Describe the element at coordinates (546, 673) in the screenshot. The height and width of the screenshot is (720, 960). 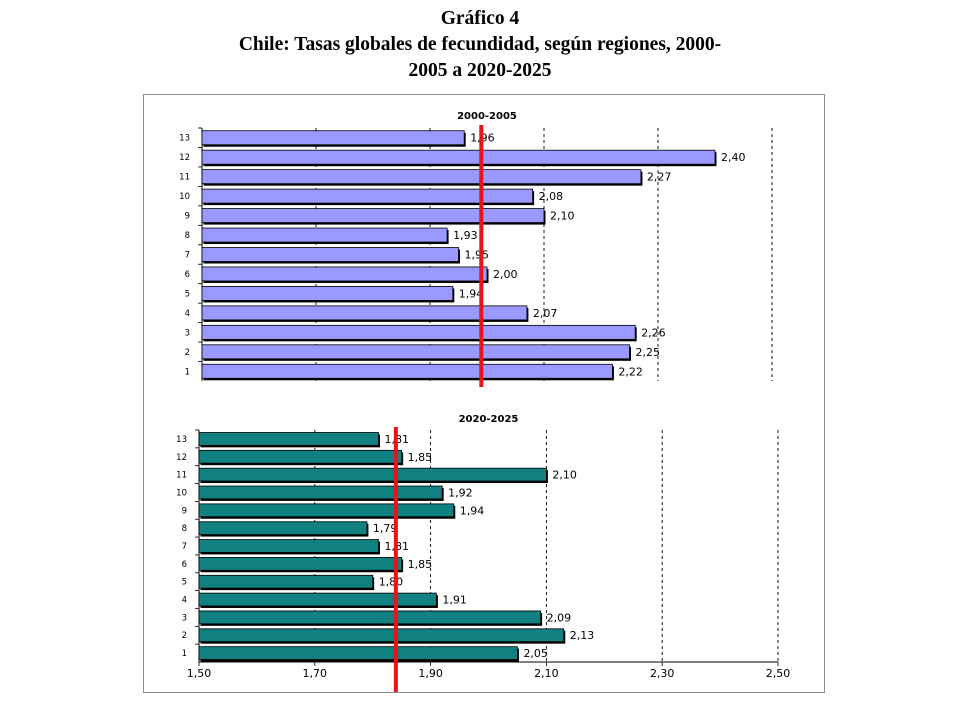
I see `panel-2-x-tick-label-4: 2,10` at that location.